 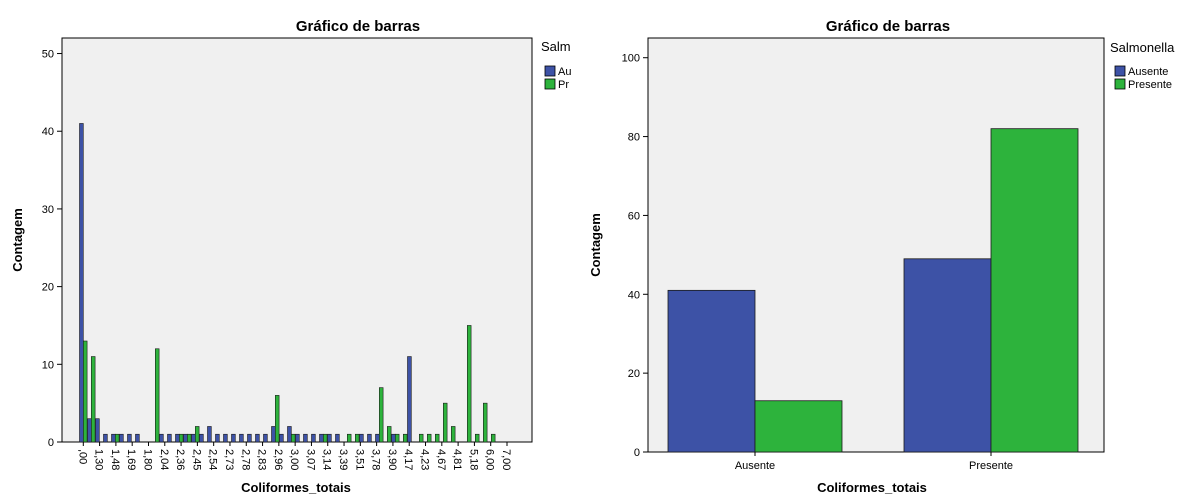 What do you see at coordinates (564, 72) in the screenshot?
I see `left-legend-label-ausente: Au` at bounding box center [564, 72].